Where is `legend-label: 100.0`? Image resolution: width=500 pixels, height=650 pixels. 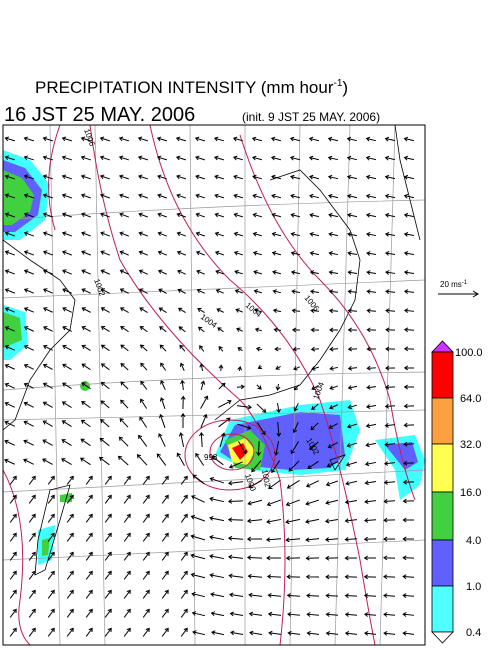
legend-label: 100.0 is located at coordinates (469, 353).